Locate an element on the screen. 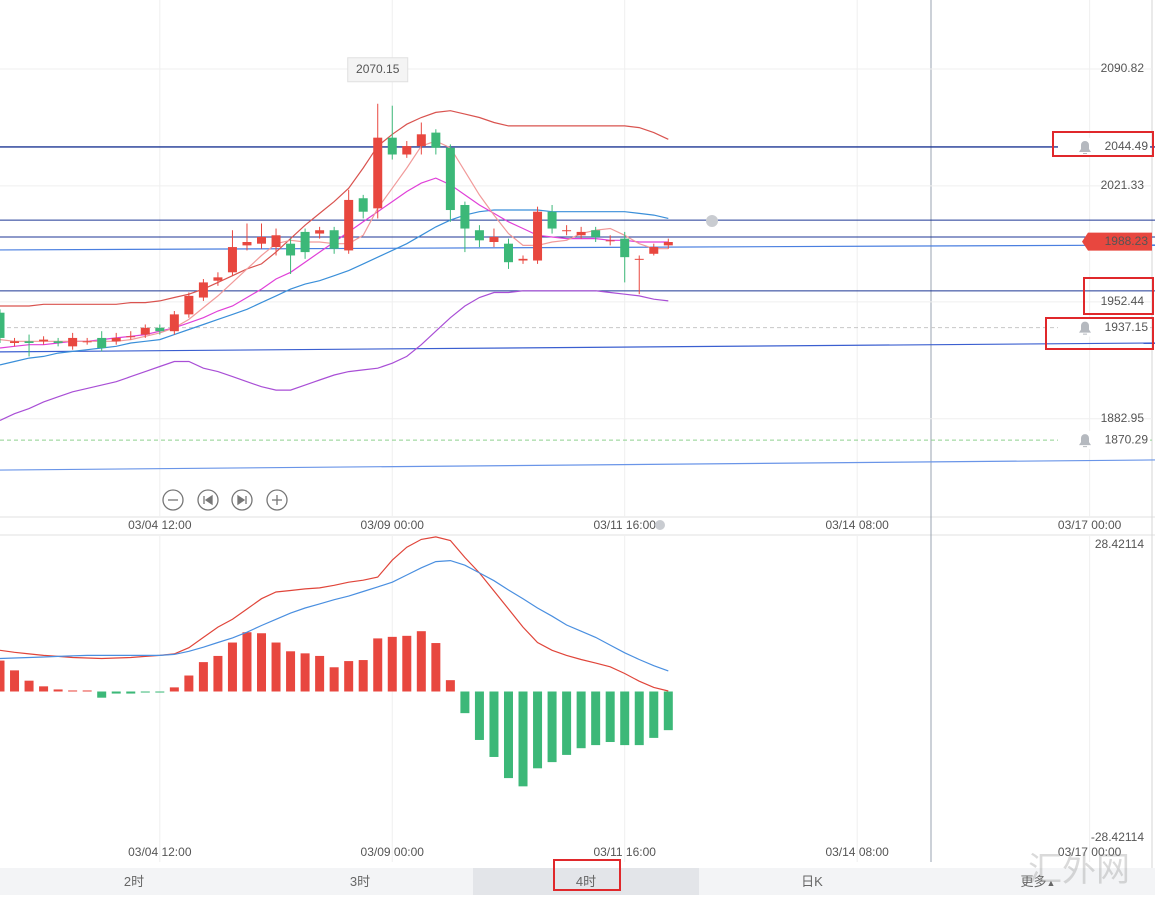  y-tick-label: 1882.95 is located at coordinates (1123, 418).